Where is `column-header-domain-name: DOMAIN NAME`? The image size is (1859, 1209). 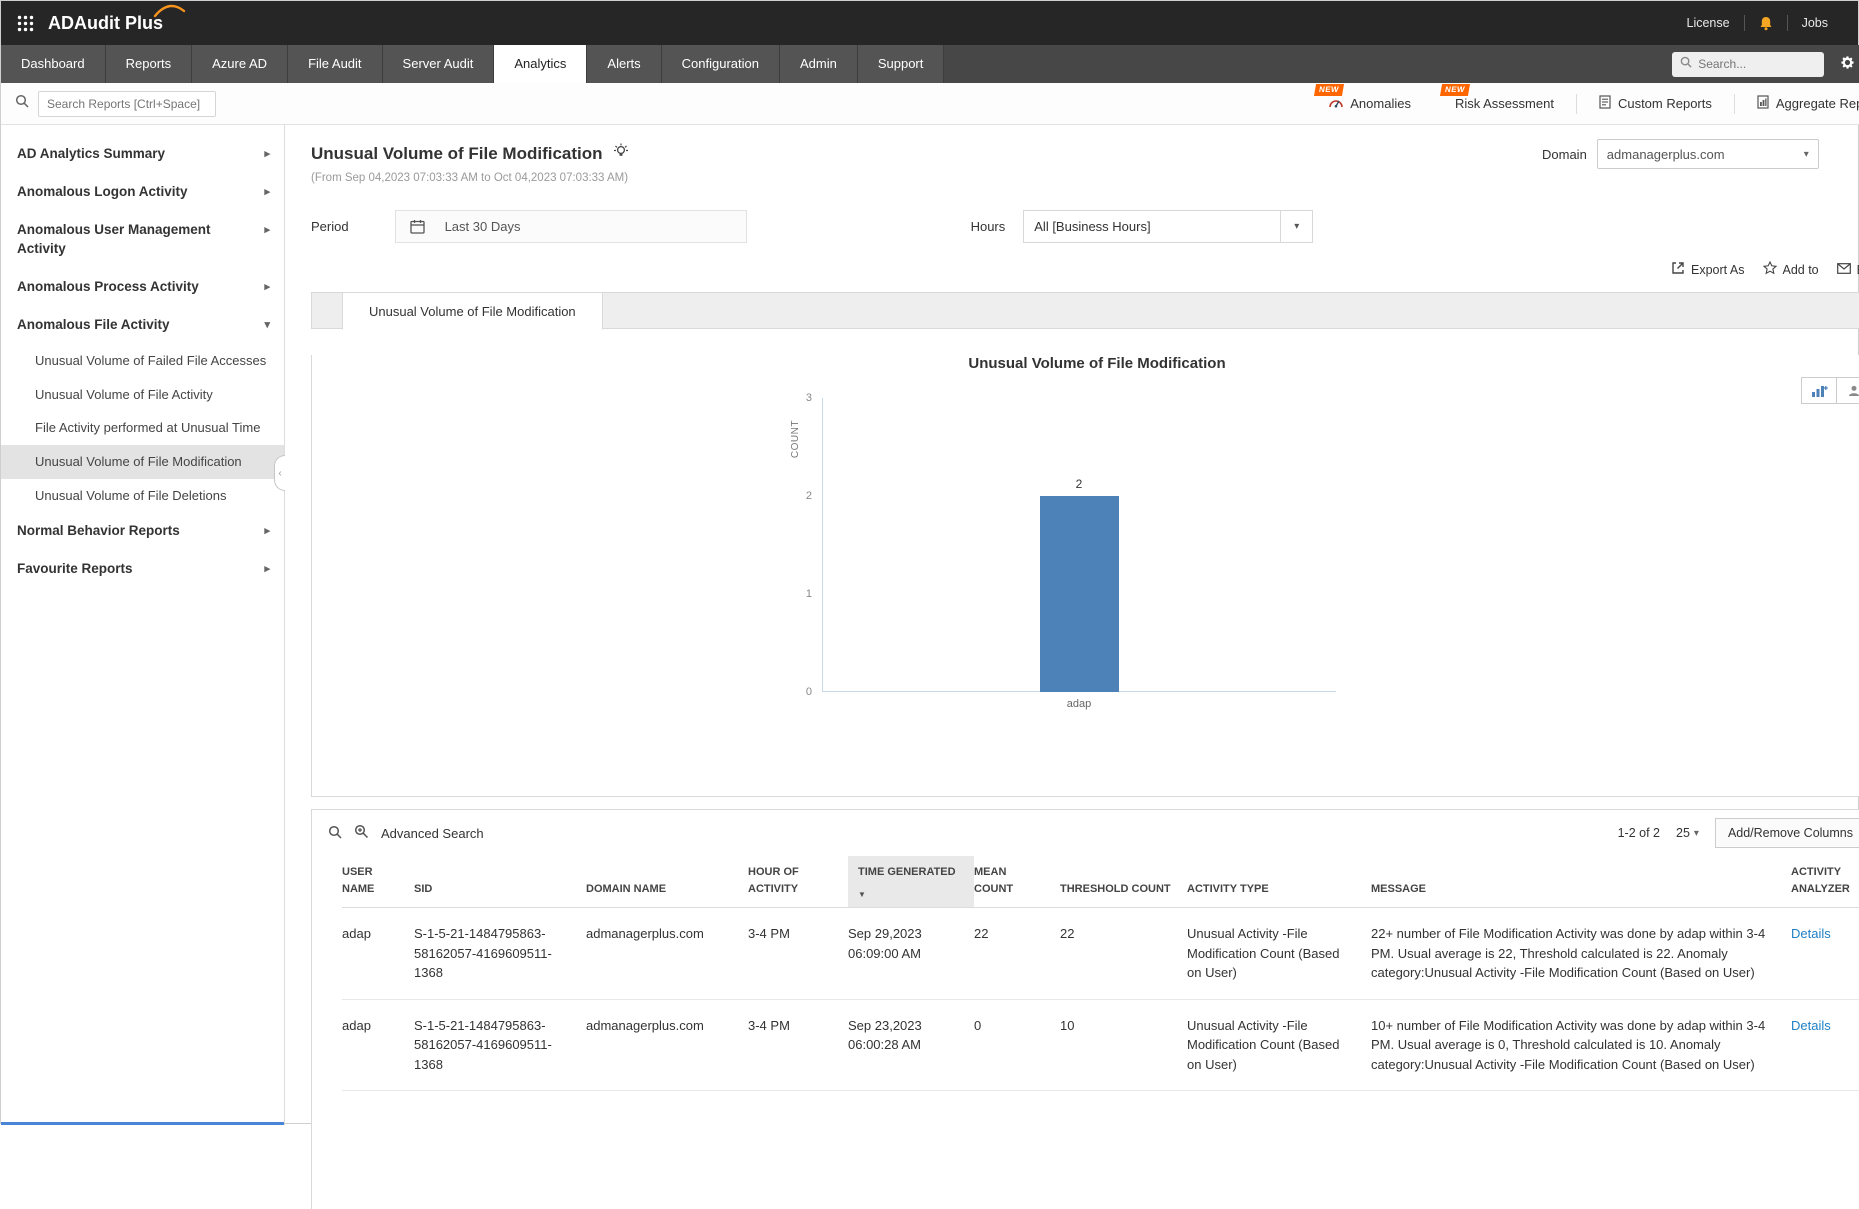 column-header-domain-name: DOMAIN NAME is located at coordinates (667, 882).